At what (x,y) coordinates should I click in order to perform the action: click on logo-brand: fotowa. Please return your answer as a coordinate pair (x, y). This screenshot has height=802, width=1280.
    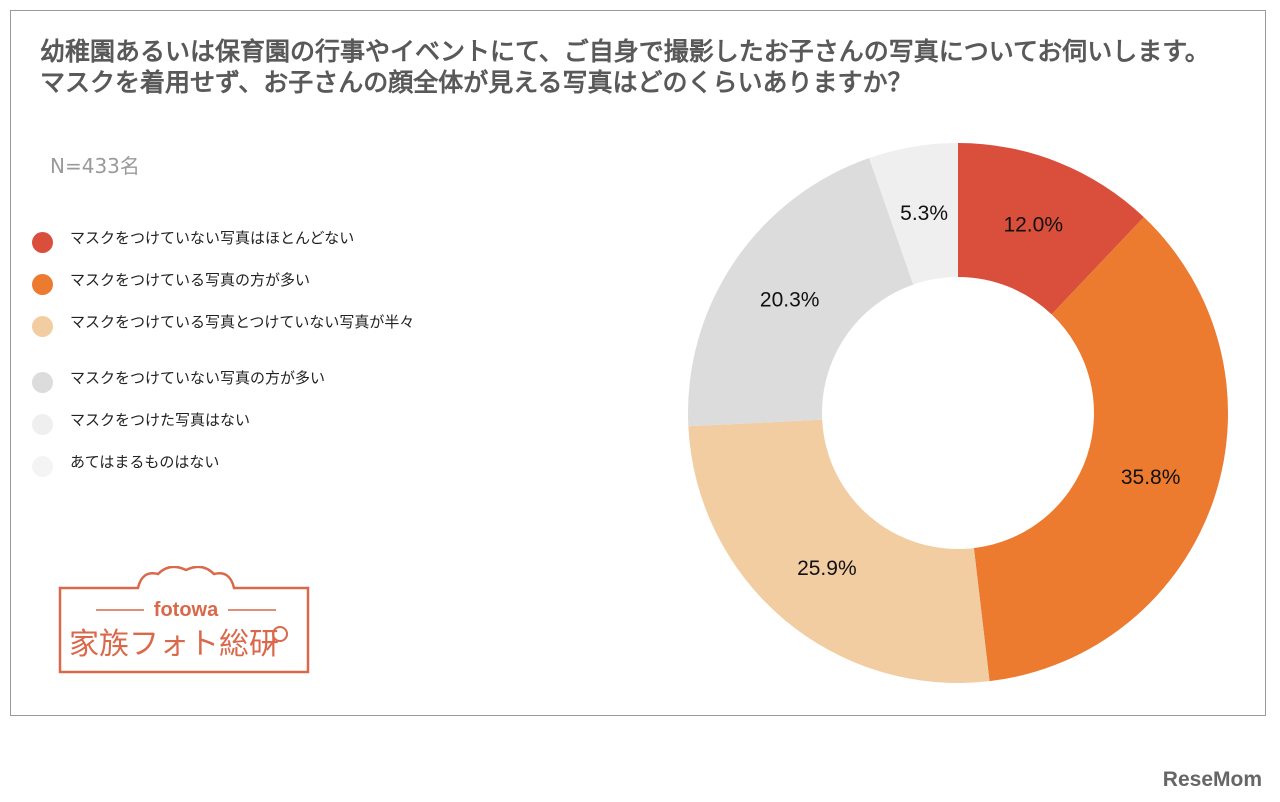
    Looking at the image, I should click on (186, 610).